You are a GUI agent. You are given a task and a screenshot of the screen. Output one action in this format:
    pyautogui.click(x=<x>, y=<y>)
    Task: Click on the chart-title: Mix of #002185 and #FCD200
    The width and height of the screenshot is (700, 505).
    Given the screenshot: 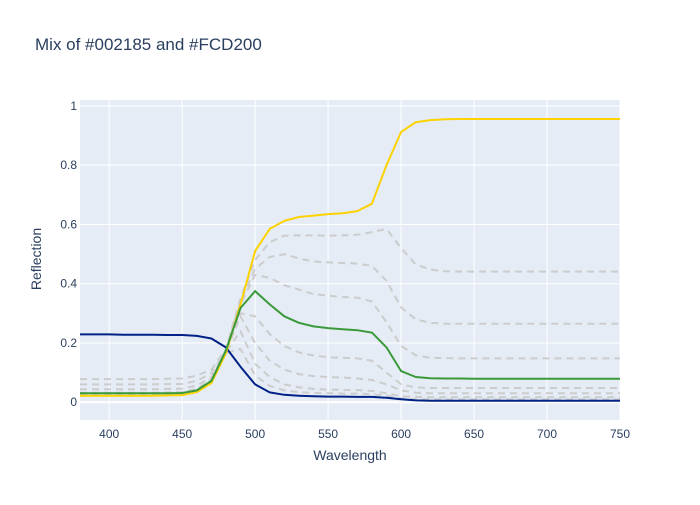 What is the action you would take?
    pyautogui.click(x=148, y=44)
    